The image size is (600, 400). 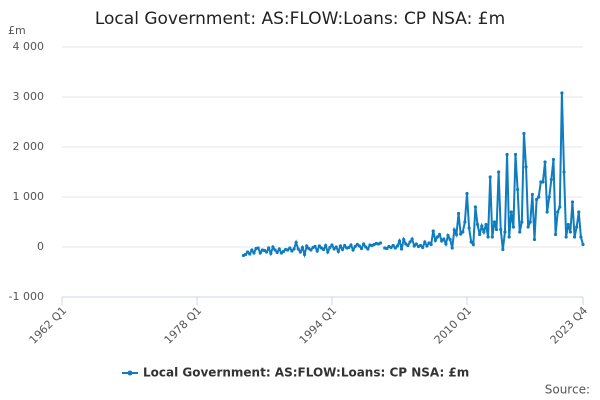 What do you see at coordinates (29, 96) in the screenshot?
I see `y-tick-label: 3 000` at bounding box center [29, 96].